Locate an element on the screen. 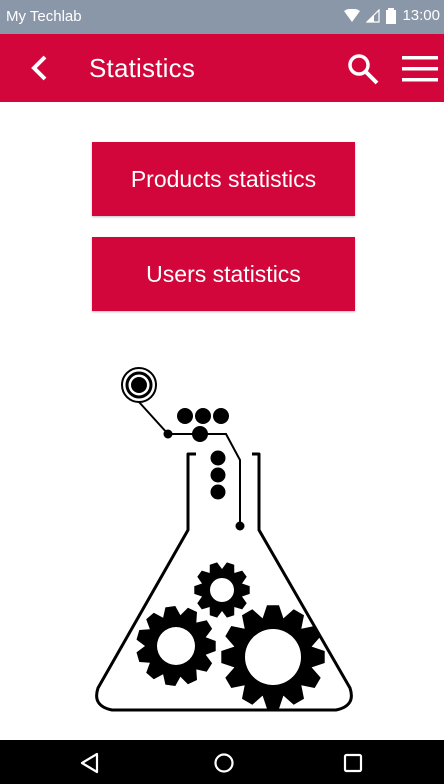 The image size is (444, 784). status-time: 13:00 is located at coordinates (421, 15).